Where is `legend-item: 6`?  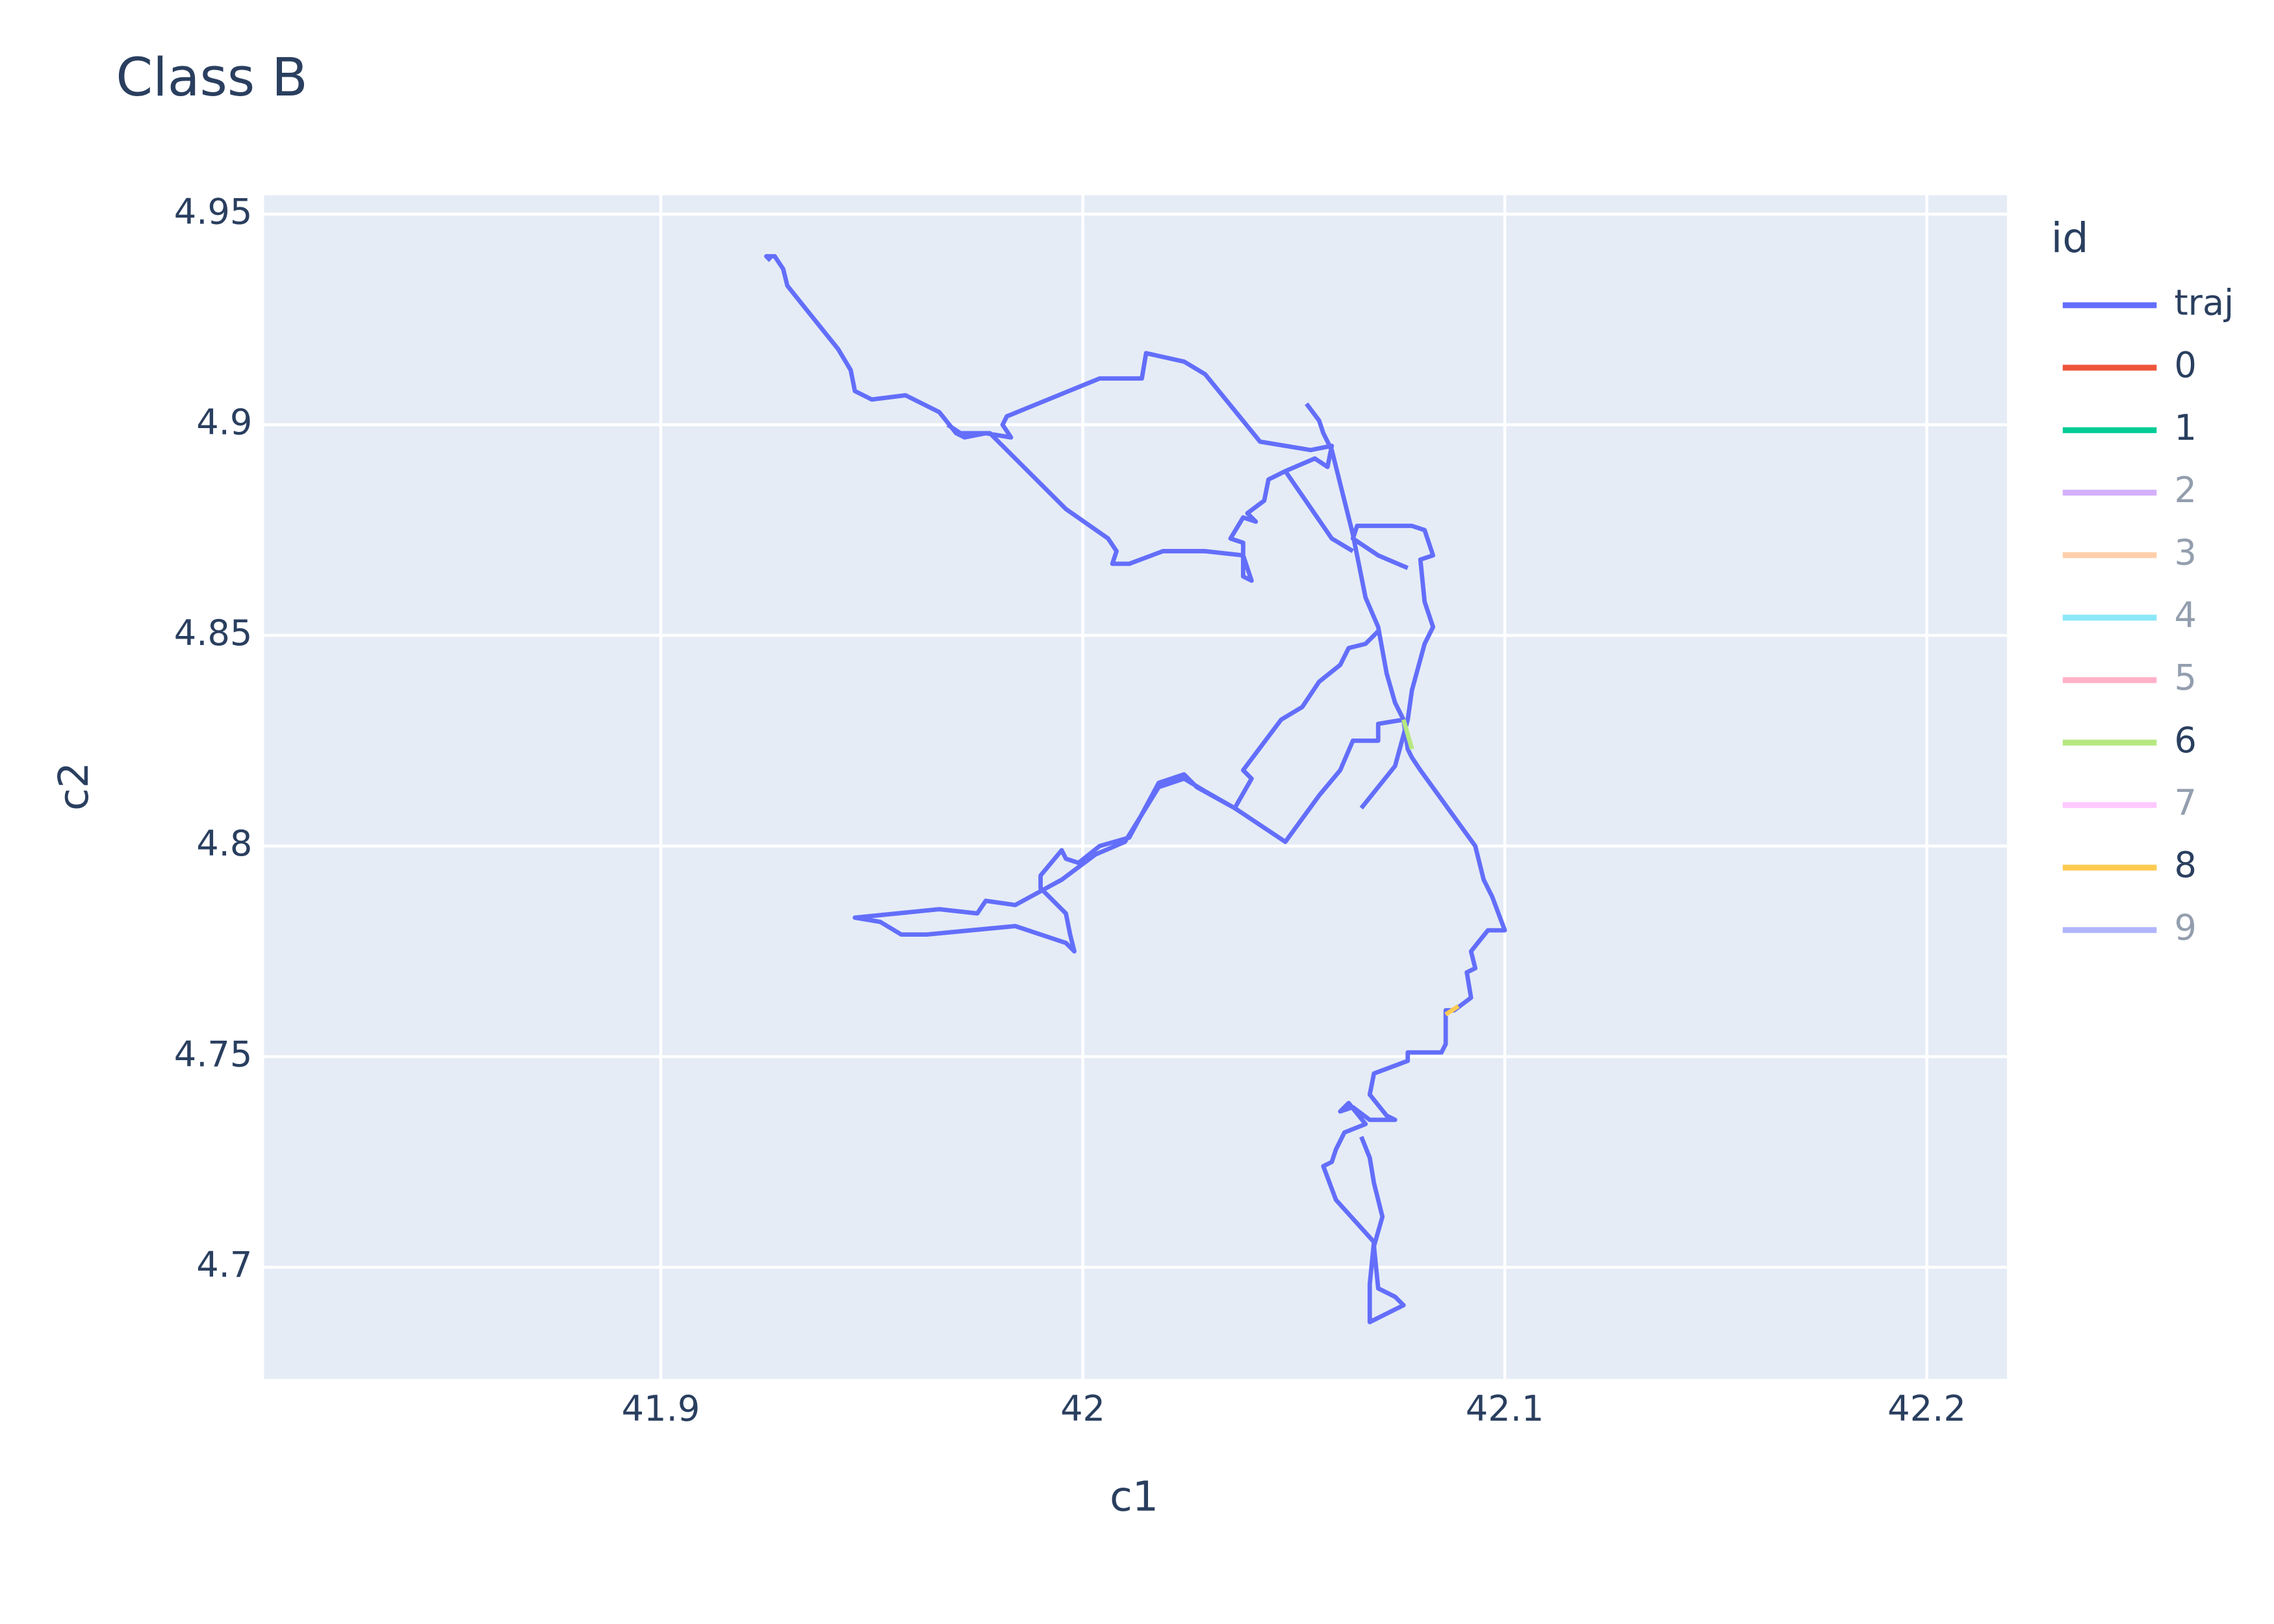 legend-item: 6 is located at coordinates (2129, 740).